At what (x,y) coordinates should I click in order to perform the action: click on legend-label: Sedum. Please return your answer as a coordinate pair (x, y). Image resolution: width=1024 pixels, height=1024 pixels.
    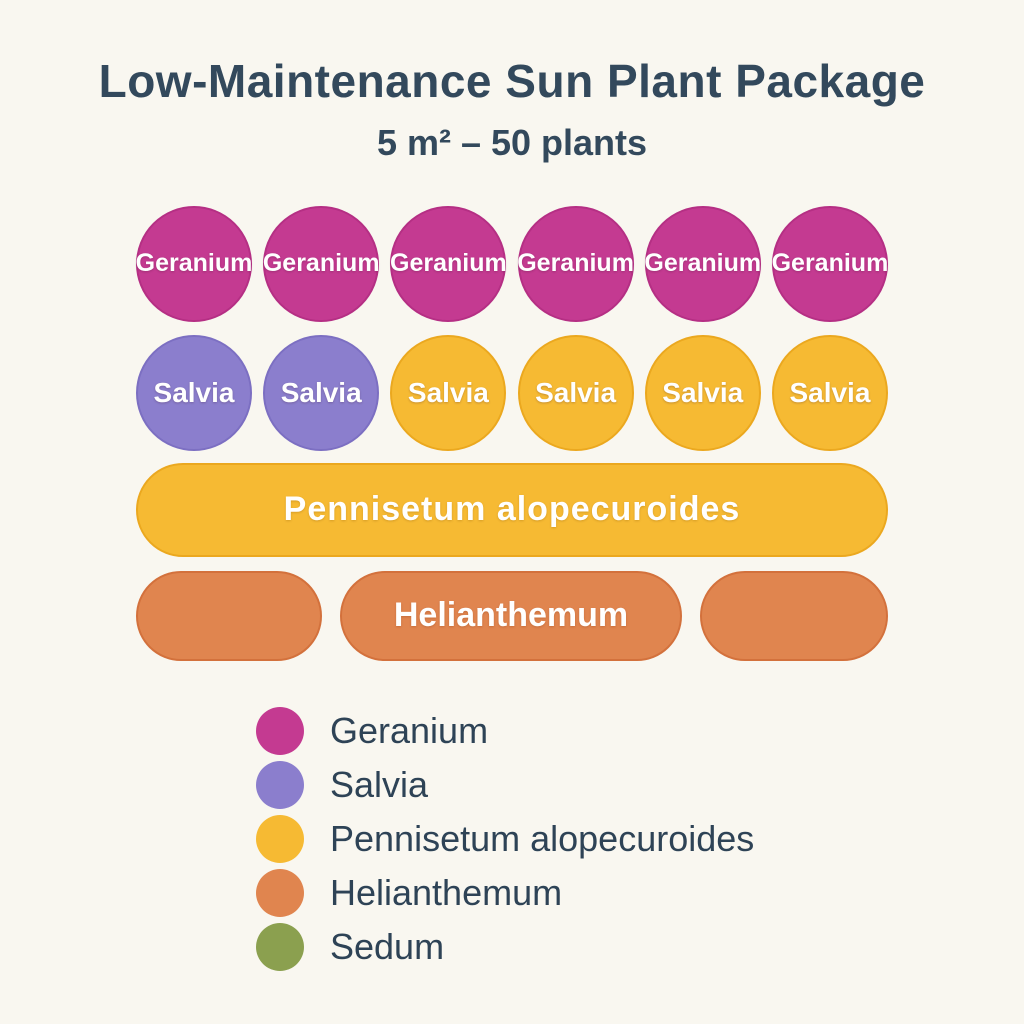
    Looking at the image, I should click on (387, 946).